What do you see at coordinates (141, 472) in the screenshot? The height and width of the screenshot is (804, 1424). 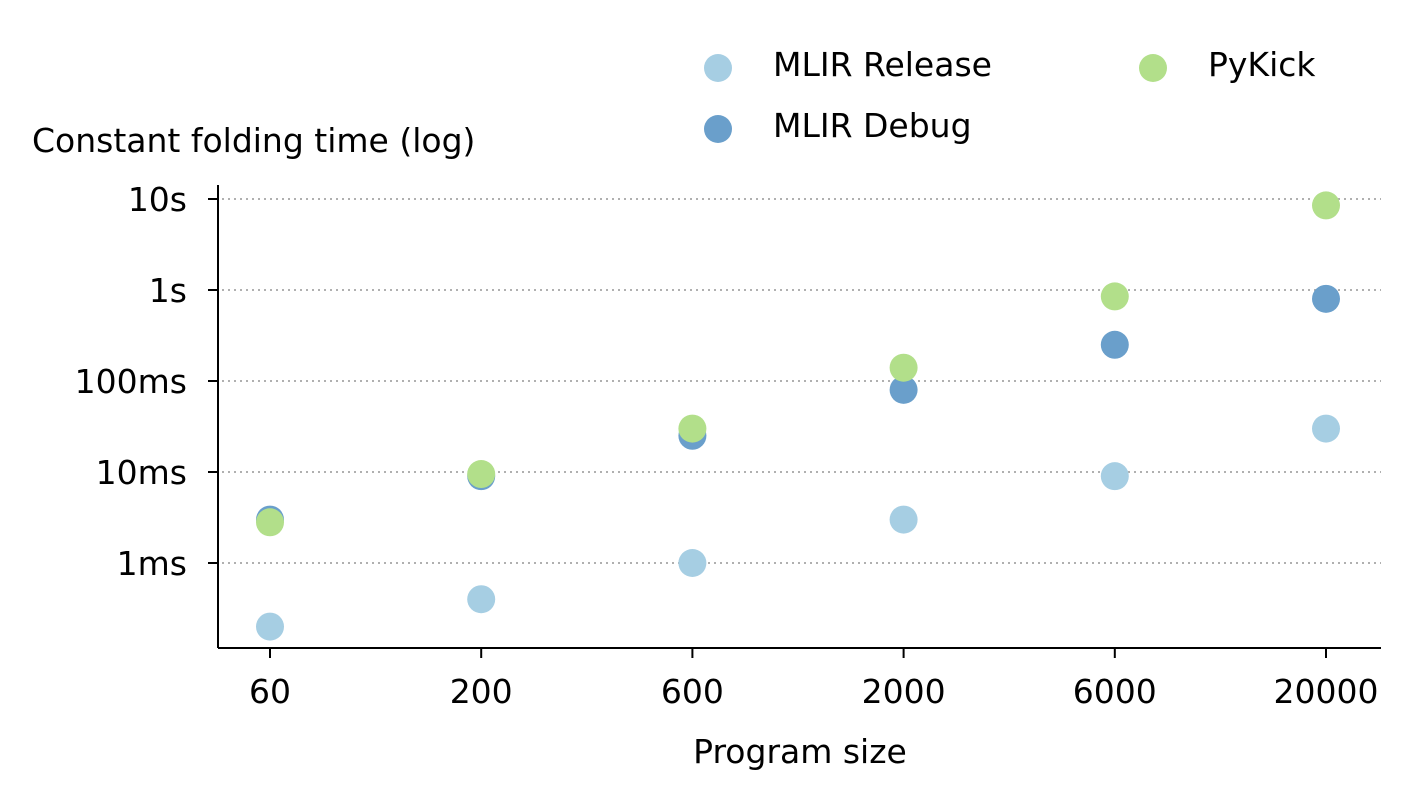 I see `y-tick-label: 10ms` at bounding box center [141, 472].